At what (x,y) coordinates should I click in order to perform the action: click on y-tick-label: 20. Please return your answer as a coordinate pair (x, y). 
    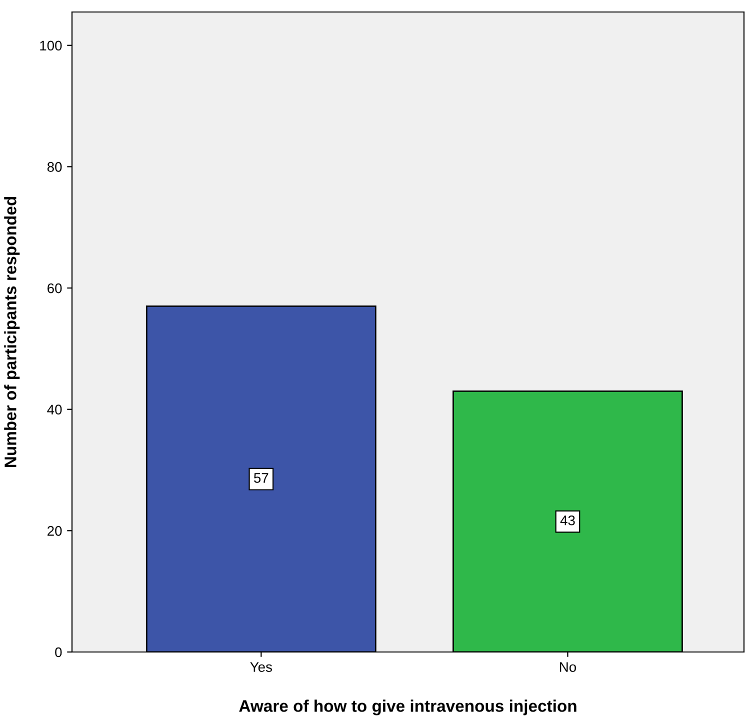
    Looking at the image, I should click on (55, 531).